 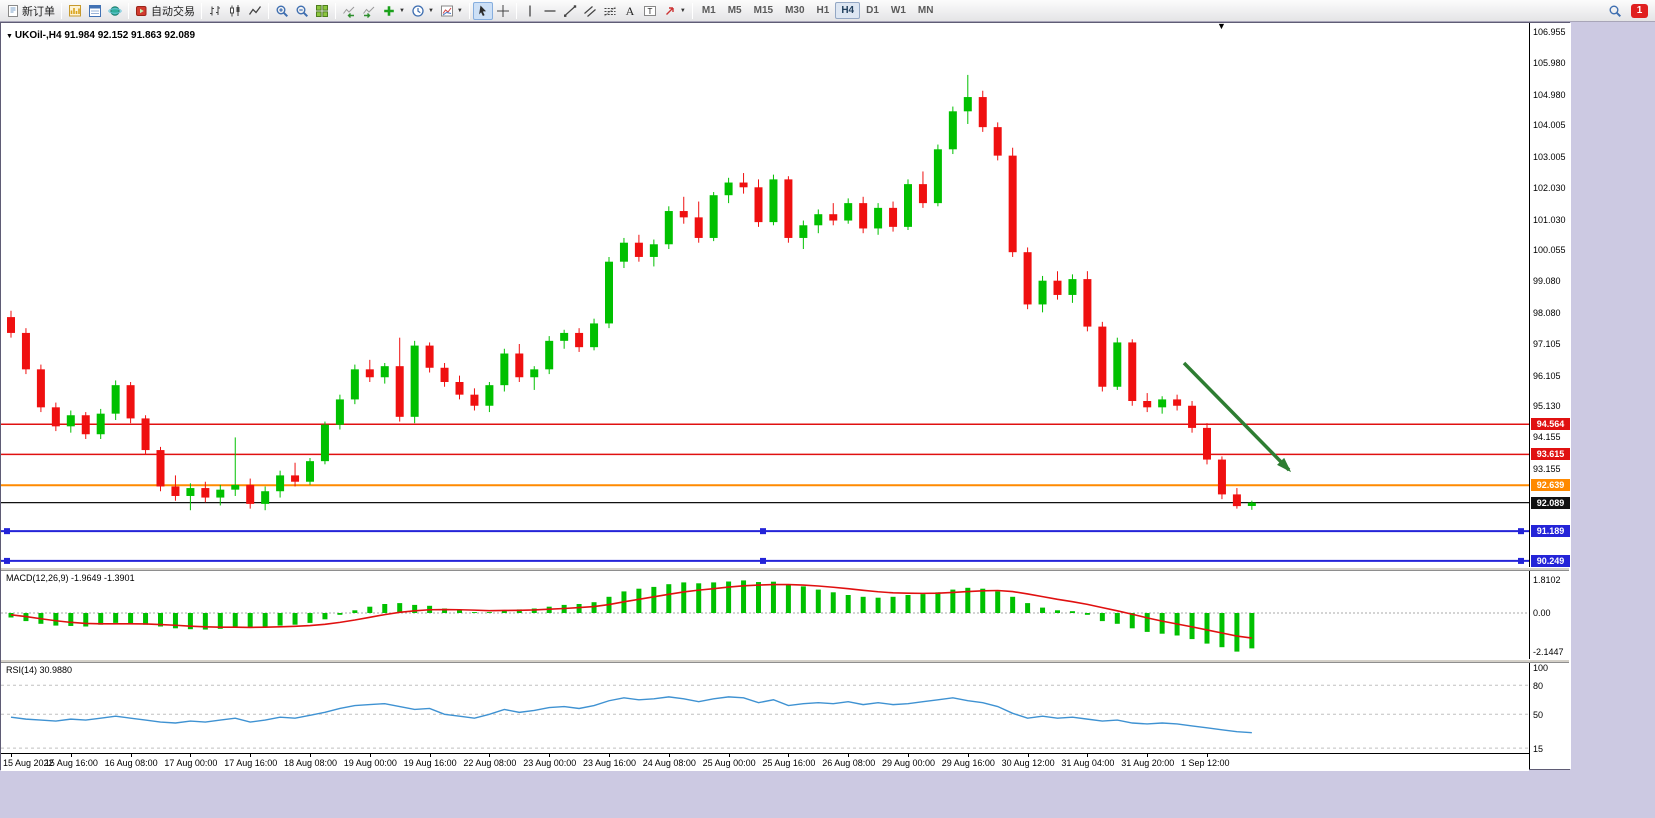 What do you see at coordinates (1550, 502) in the screenshot?
I see `price-badge: 92.089` at bounding box center [1550, 502].